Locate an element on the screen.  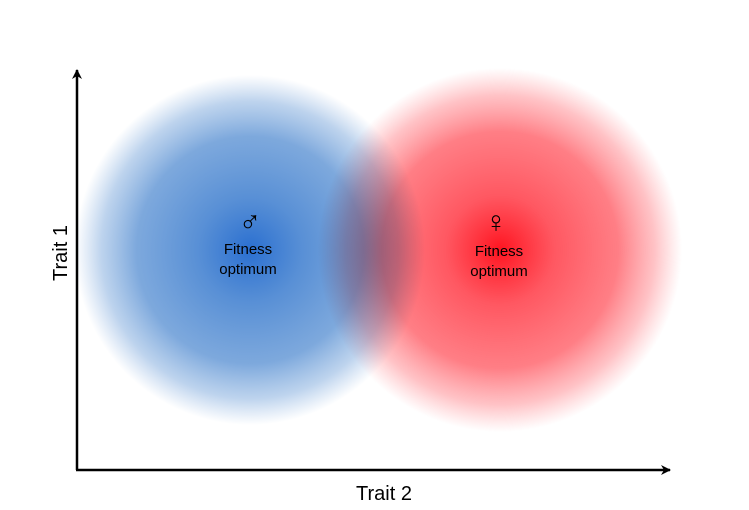
male-optimum-label-line1: Fitness is located at coordinates (248, 249).